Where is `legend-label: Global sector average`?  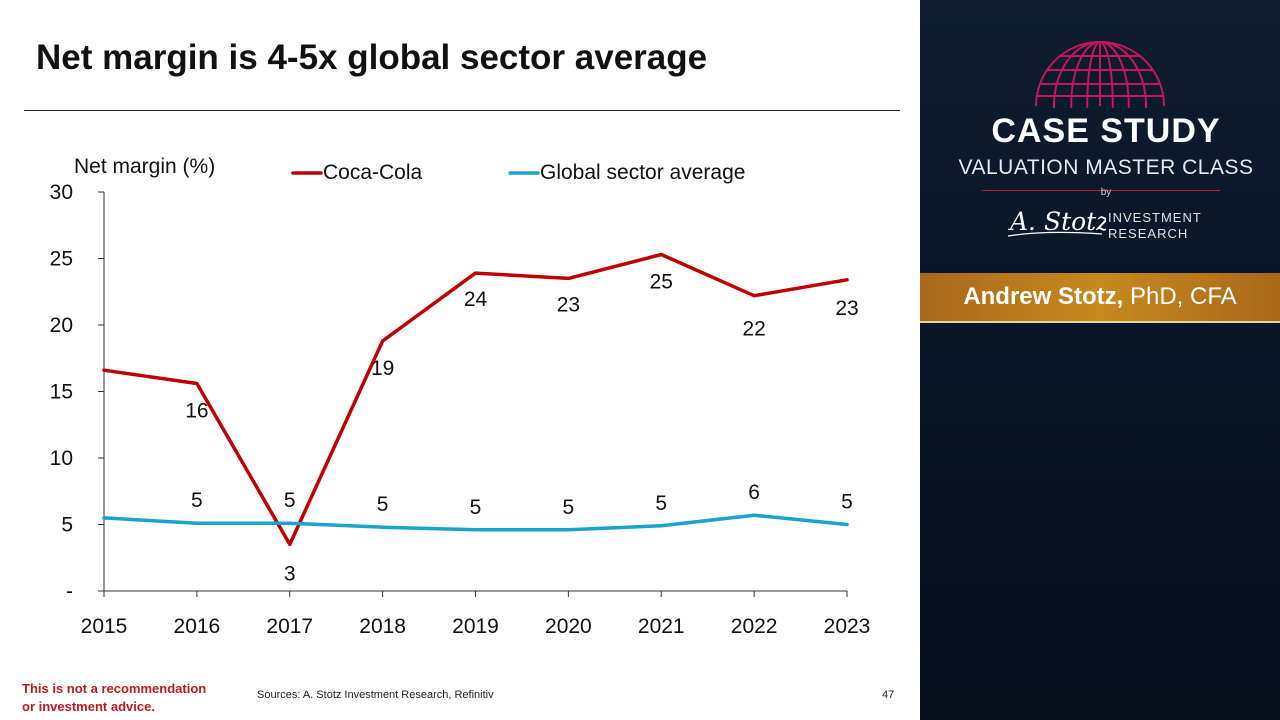
legend-label: Global sector average is located at coordinates (642, 172).